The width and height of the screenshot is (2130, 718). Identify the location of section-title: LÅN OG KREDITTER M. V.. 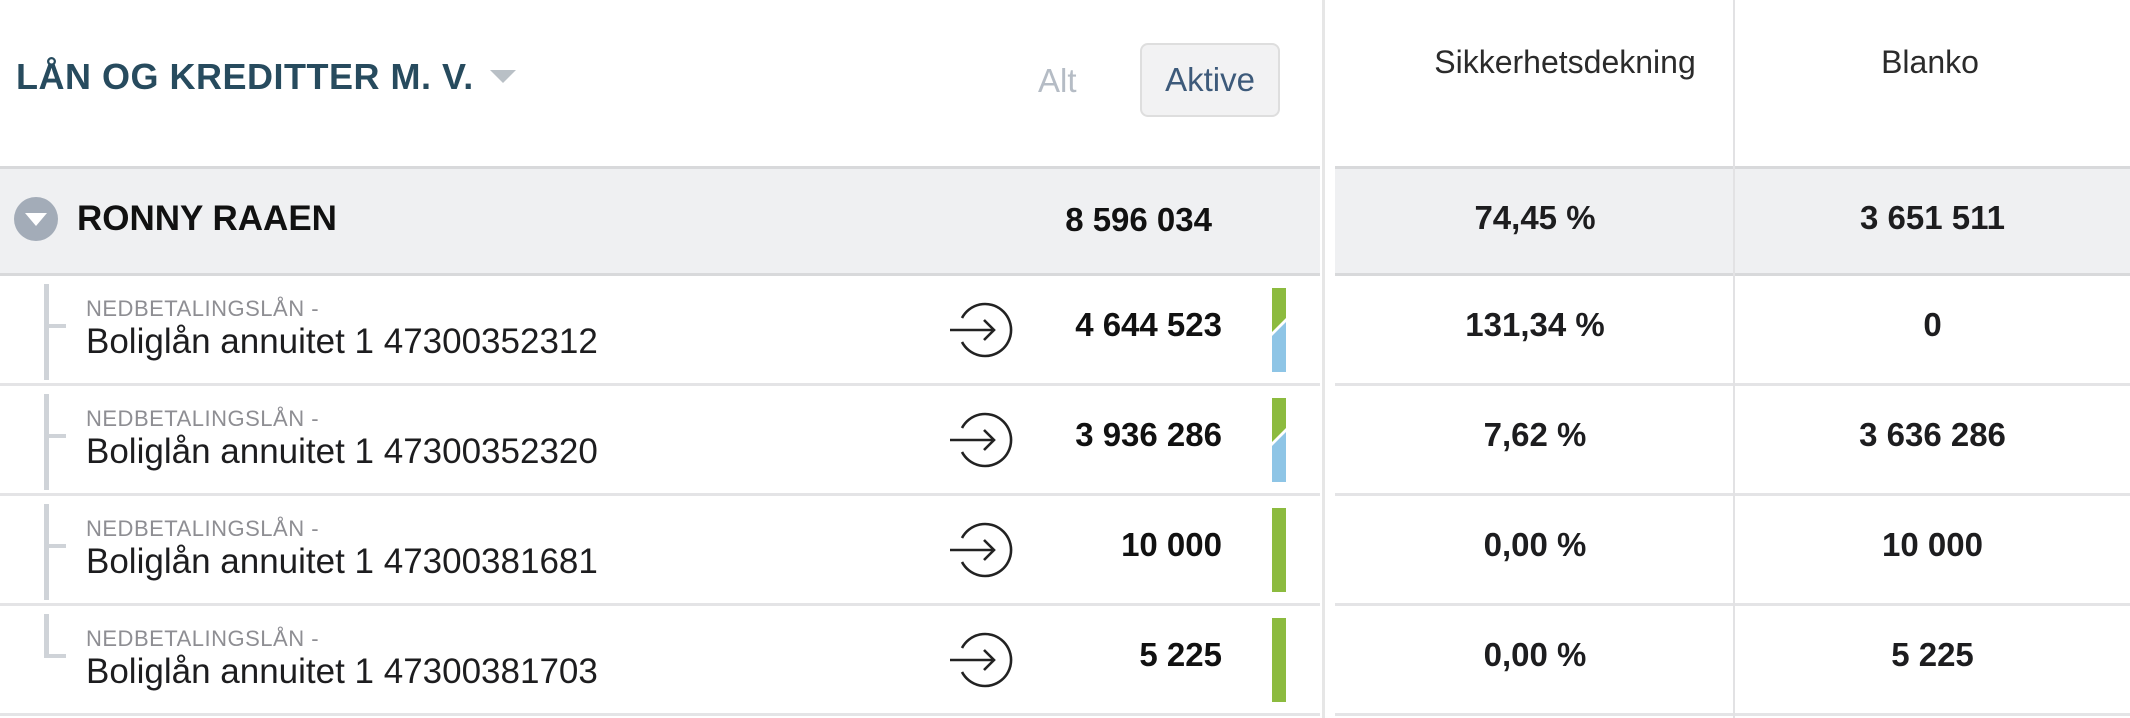
(245, 76).